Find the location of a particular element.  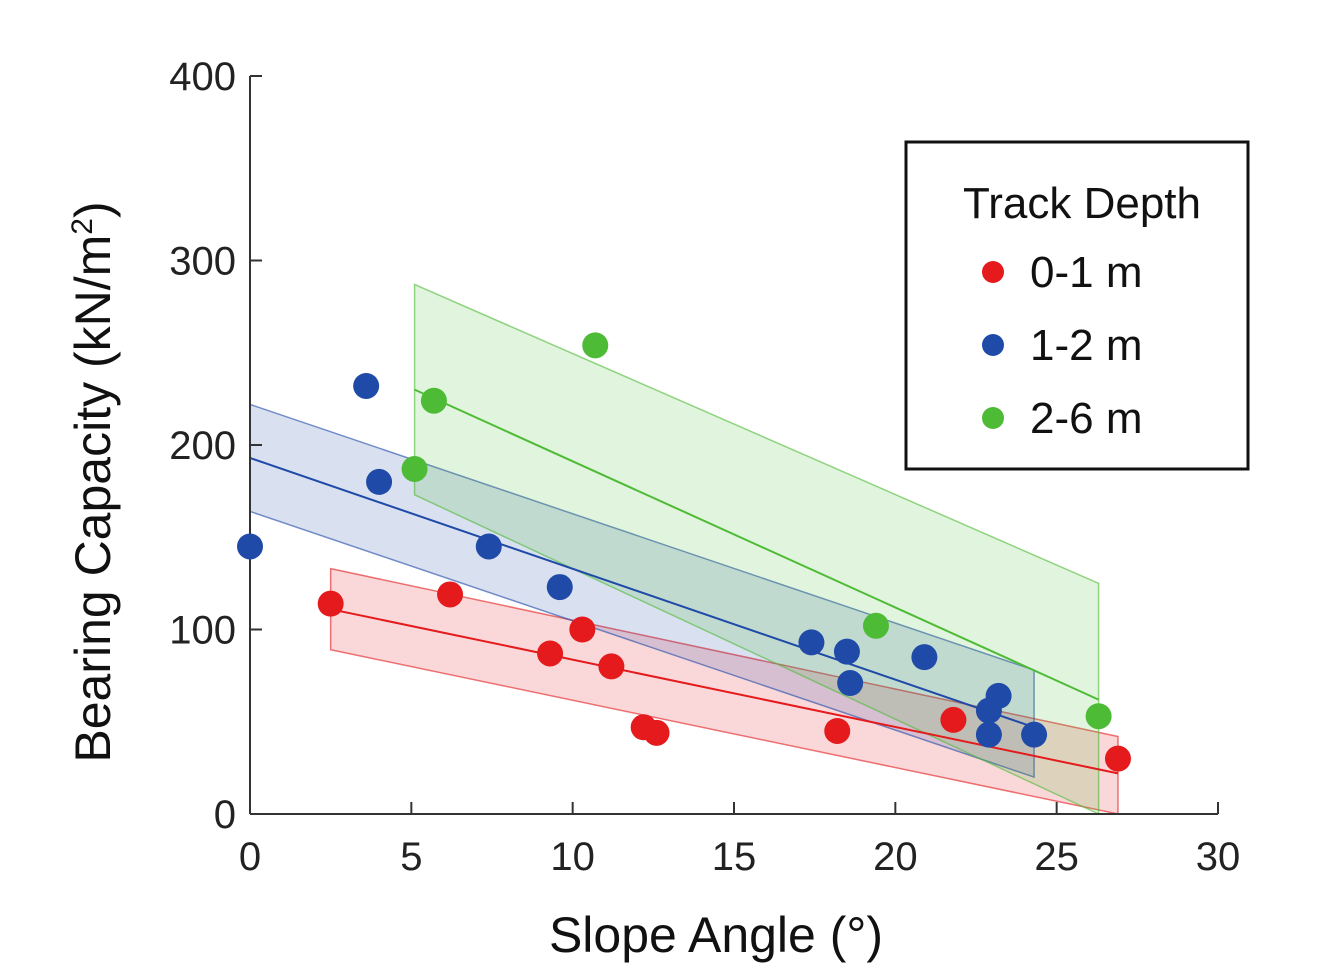

x-tick-label: 15 is located at coordinates (734, 857).